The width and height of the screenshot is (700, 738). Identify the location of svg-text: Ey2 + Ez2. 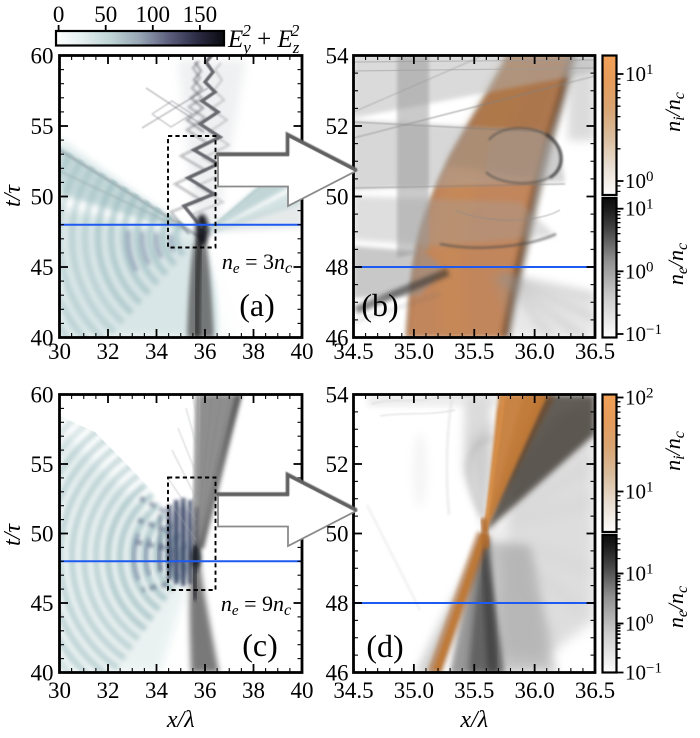
(263, 39).